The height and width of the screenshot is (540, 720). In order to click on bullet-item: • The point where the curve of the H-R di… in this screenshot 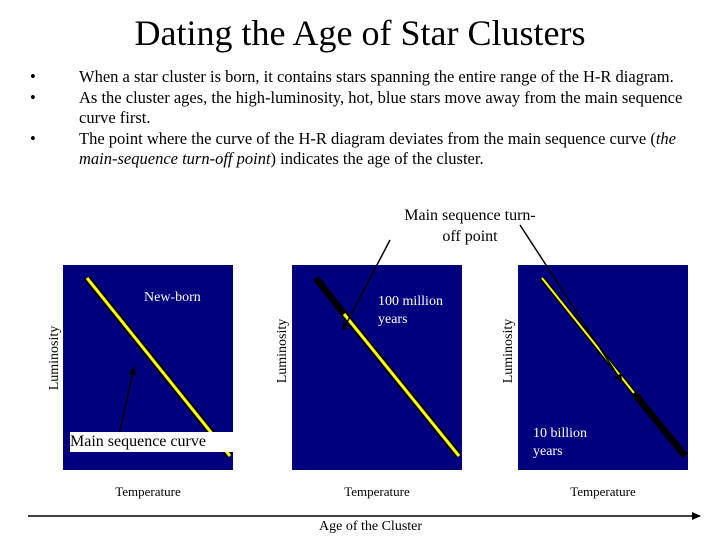, I will do `click(365, 149)`.